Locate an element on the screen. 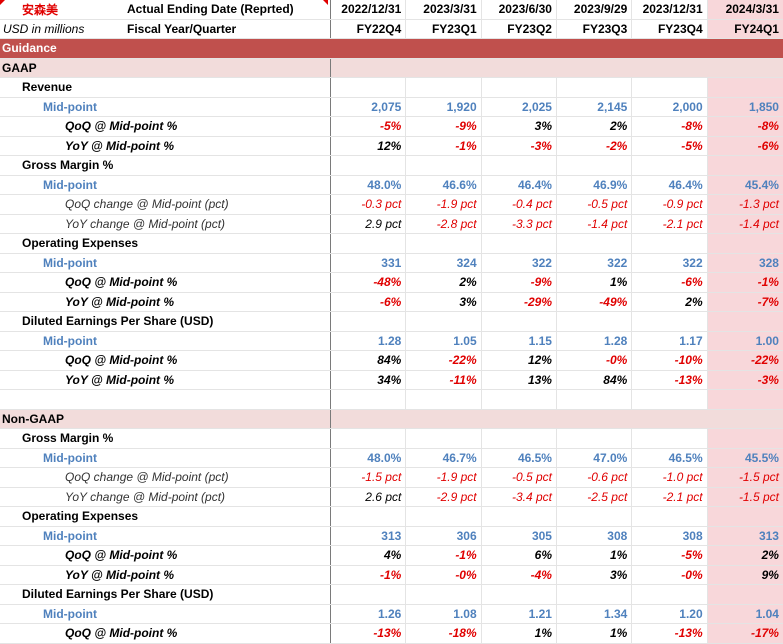 The height and width of the screenshot is (644, 783). value-cell: -29% is located at coordinates (519, 301).